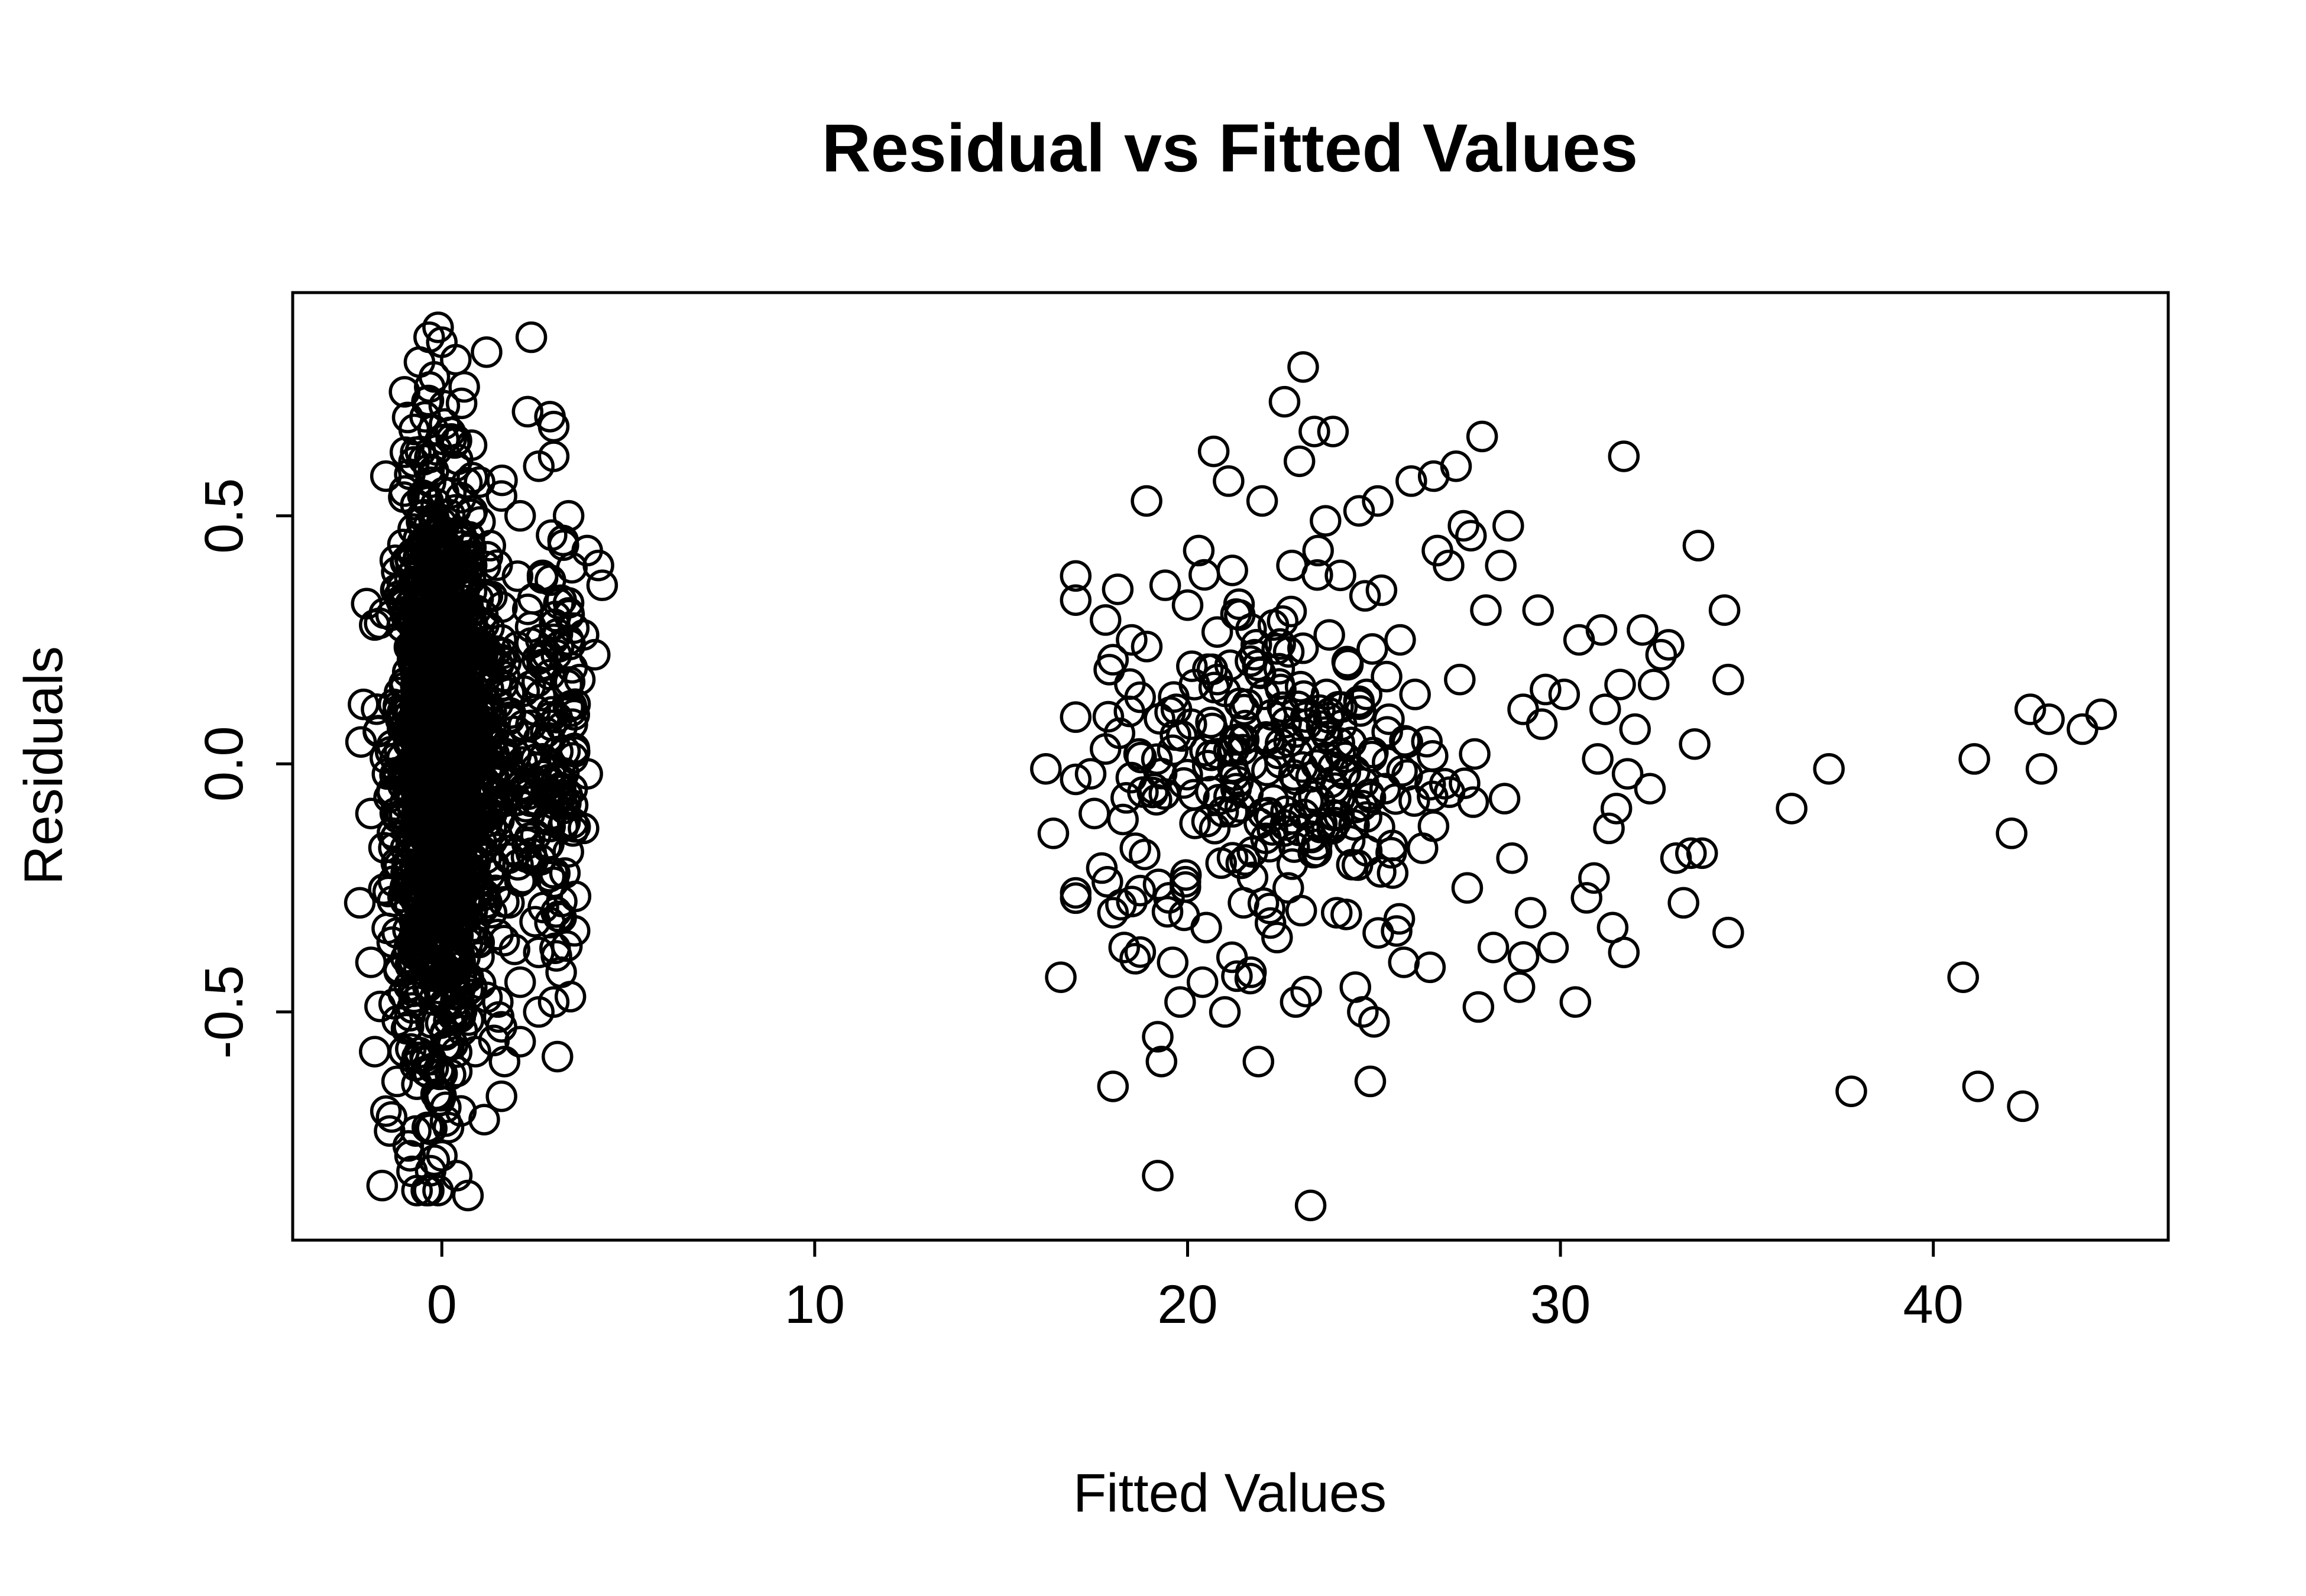 The width and height of the screenshot is (2306, 1596). I want to click on x-tick-label: 30, so click(1560, 1304).